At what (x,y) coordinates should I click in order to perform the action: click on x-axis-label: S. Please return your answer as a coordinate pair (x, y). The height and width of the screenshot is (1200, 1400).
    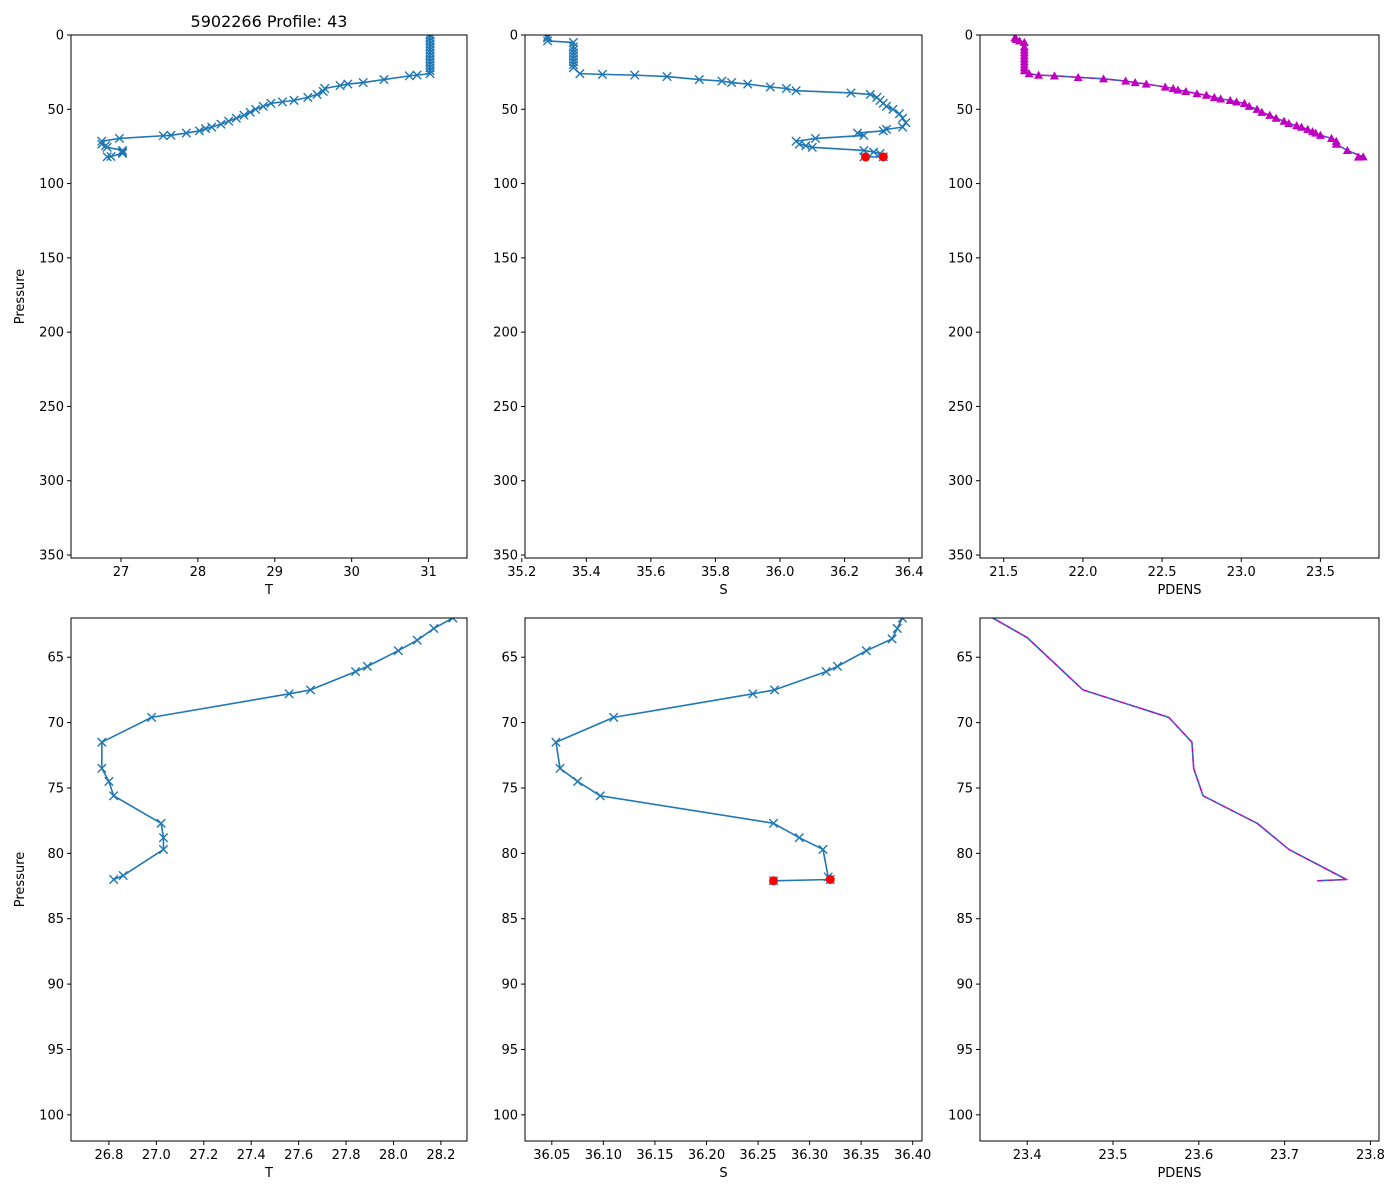
    Looking at the image, I should click on (723, 1173).